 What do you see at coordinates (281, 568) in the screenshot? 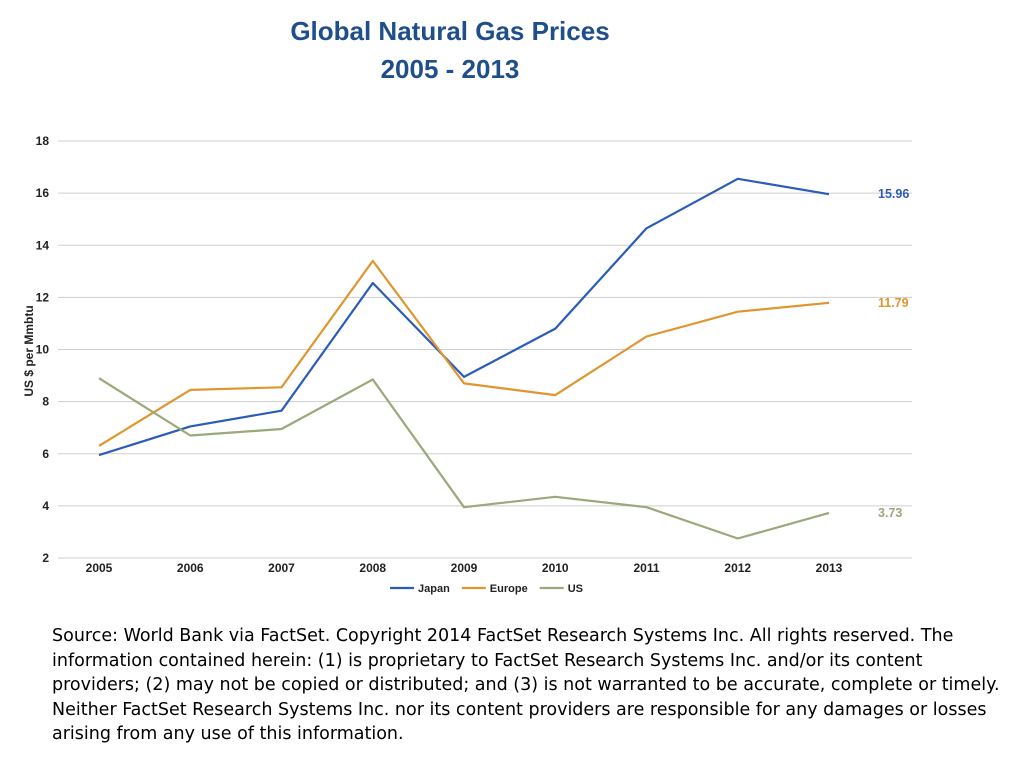
I see `x-tick-label: 2007` at bounding box center [281, 568].